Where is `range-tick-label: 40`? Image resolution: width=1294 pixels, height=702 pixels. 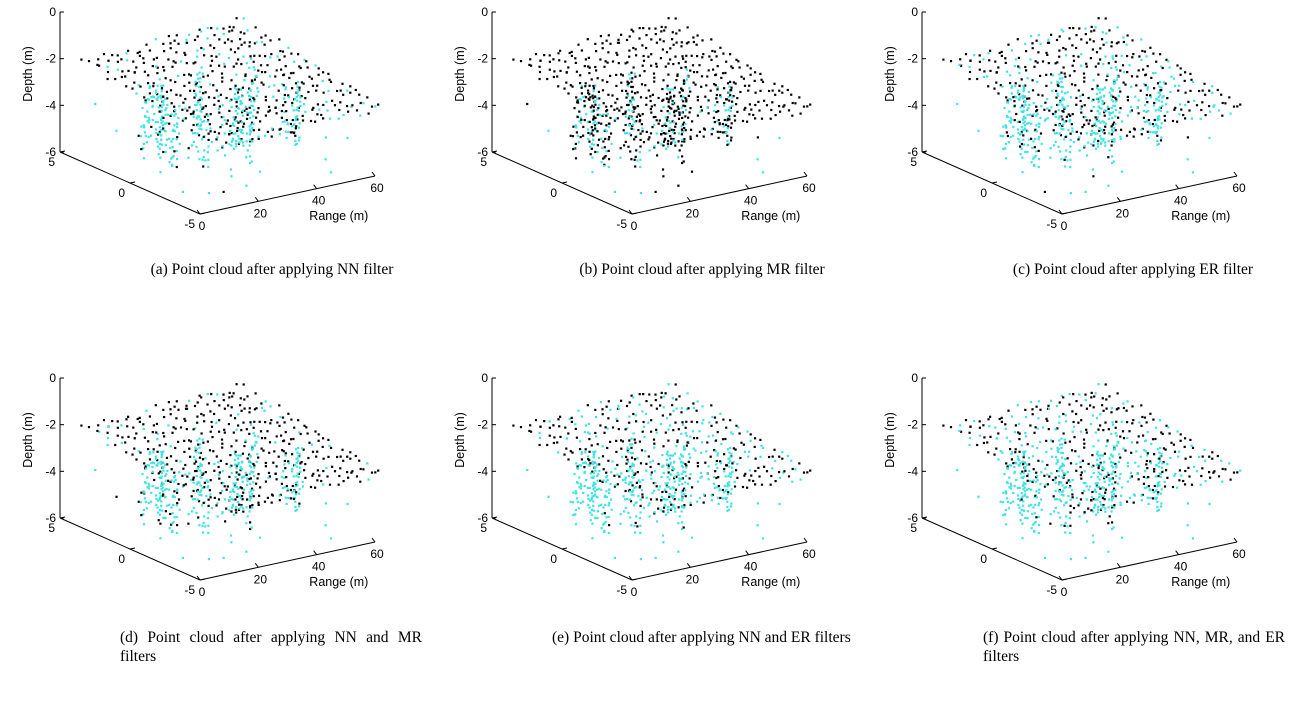
range-tick-label: 40 is located at coordinates (319, 201).